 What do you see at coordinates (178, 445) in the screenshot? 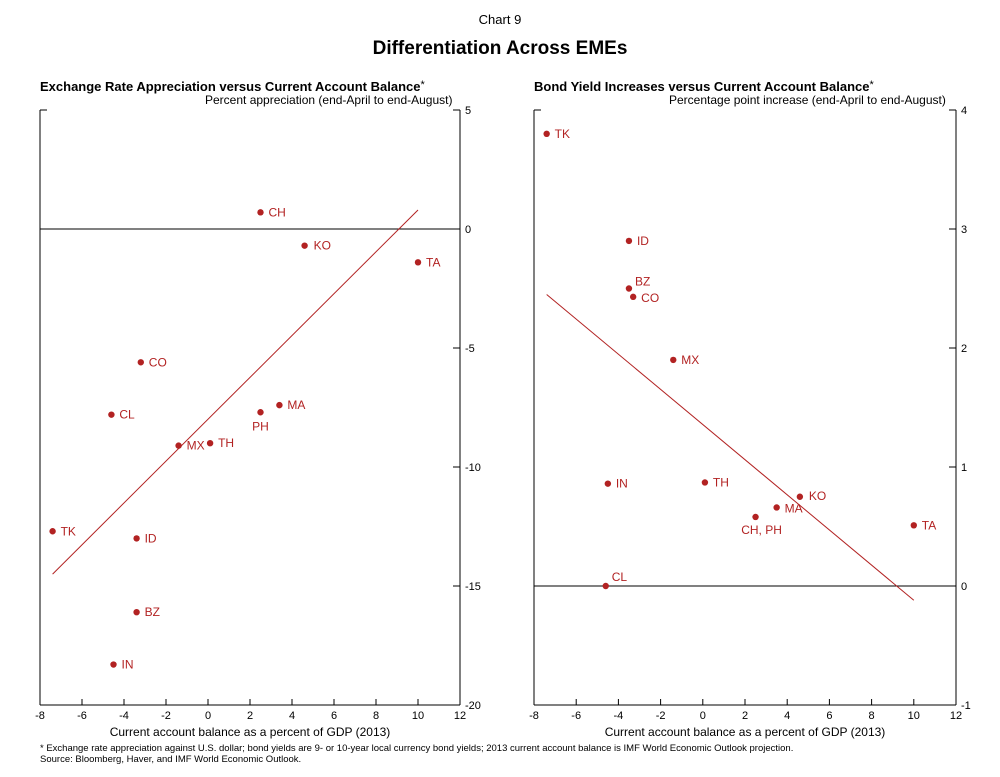
I see `exchange-point-mx` at bounding box center [178, 445].